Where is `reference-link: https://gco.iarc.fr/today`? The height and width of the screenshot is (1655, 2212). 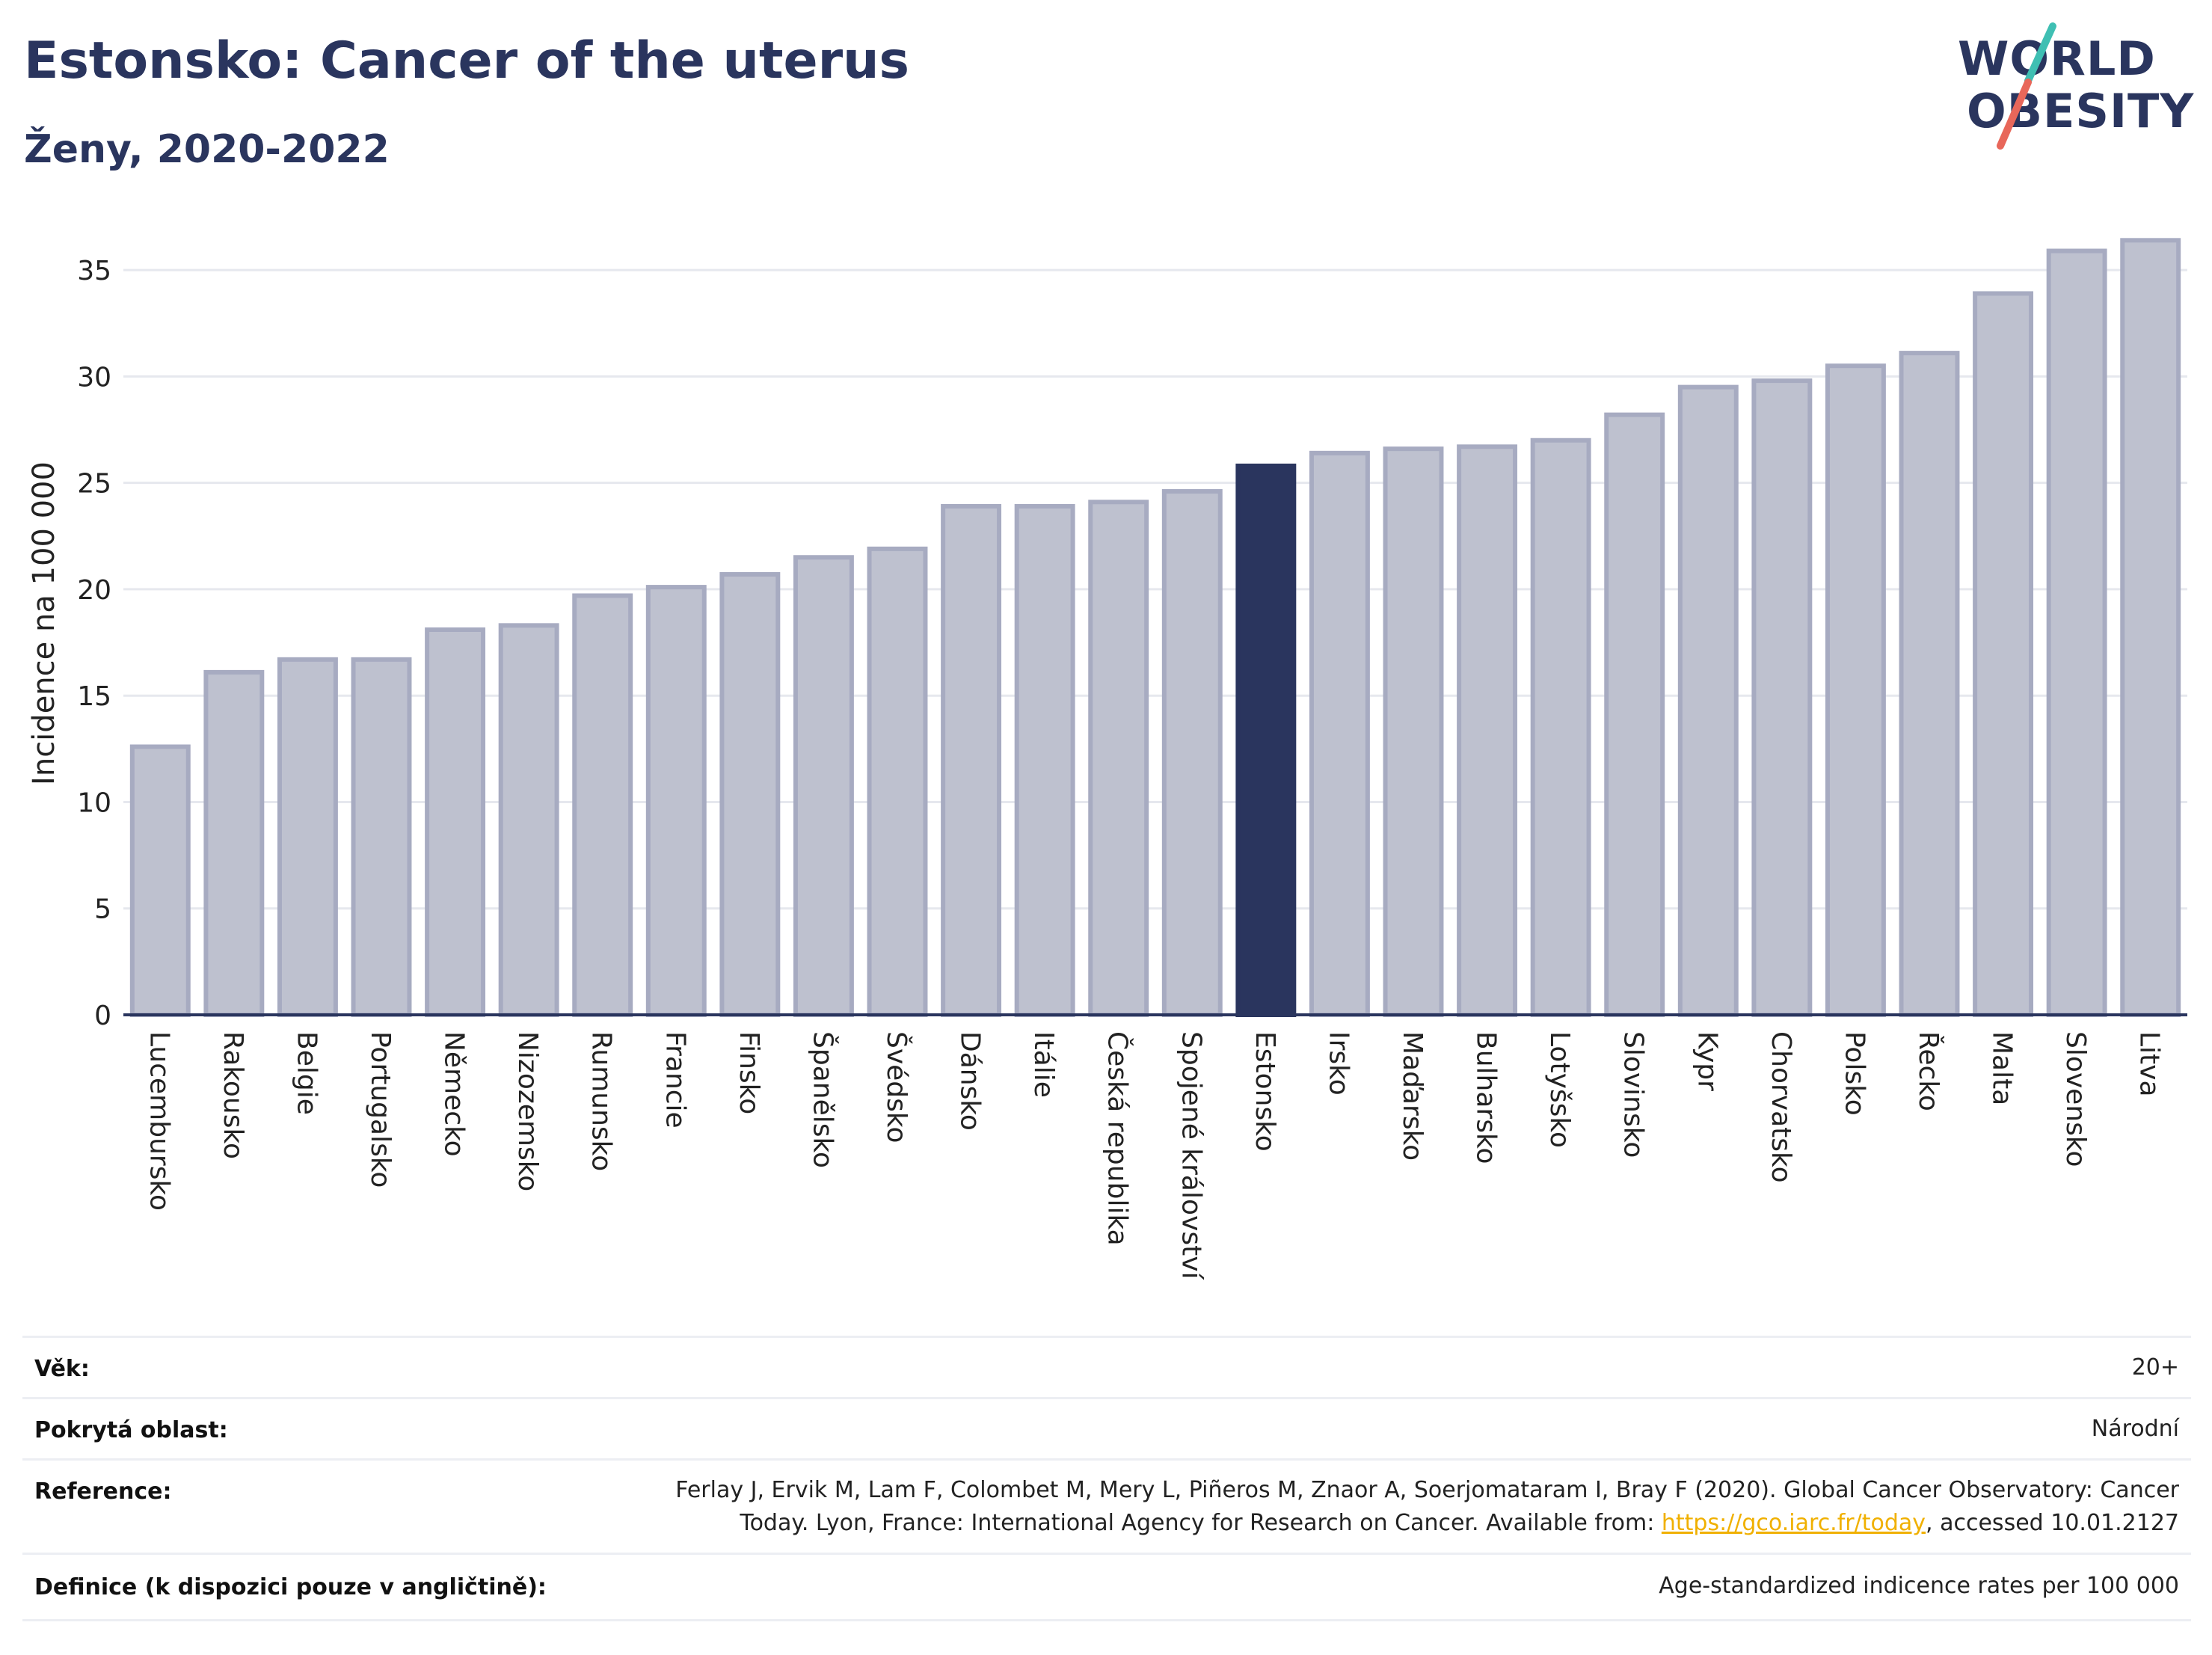 reference-link: https://gco.iarc.fr/today is located at coordinates (1793, 1523).